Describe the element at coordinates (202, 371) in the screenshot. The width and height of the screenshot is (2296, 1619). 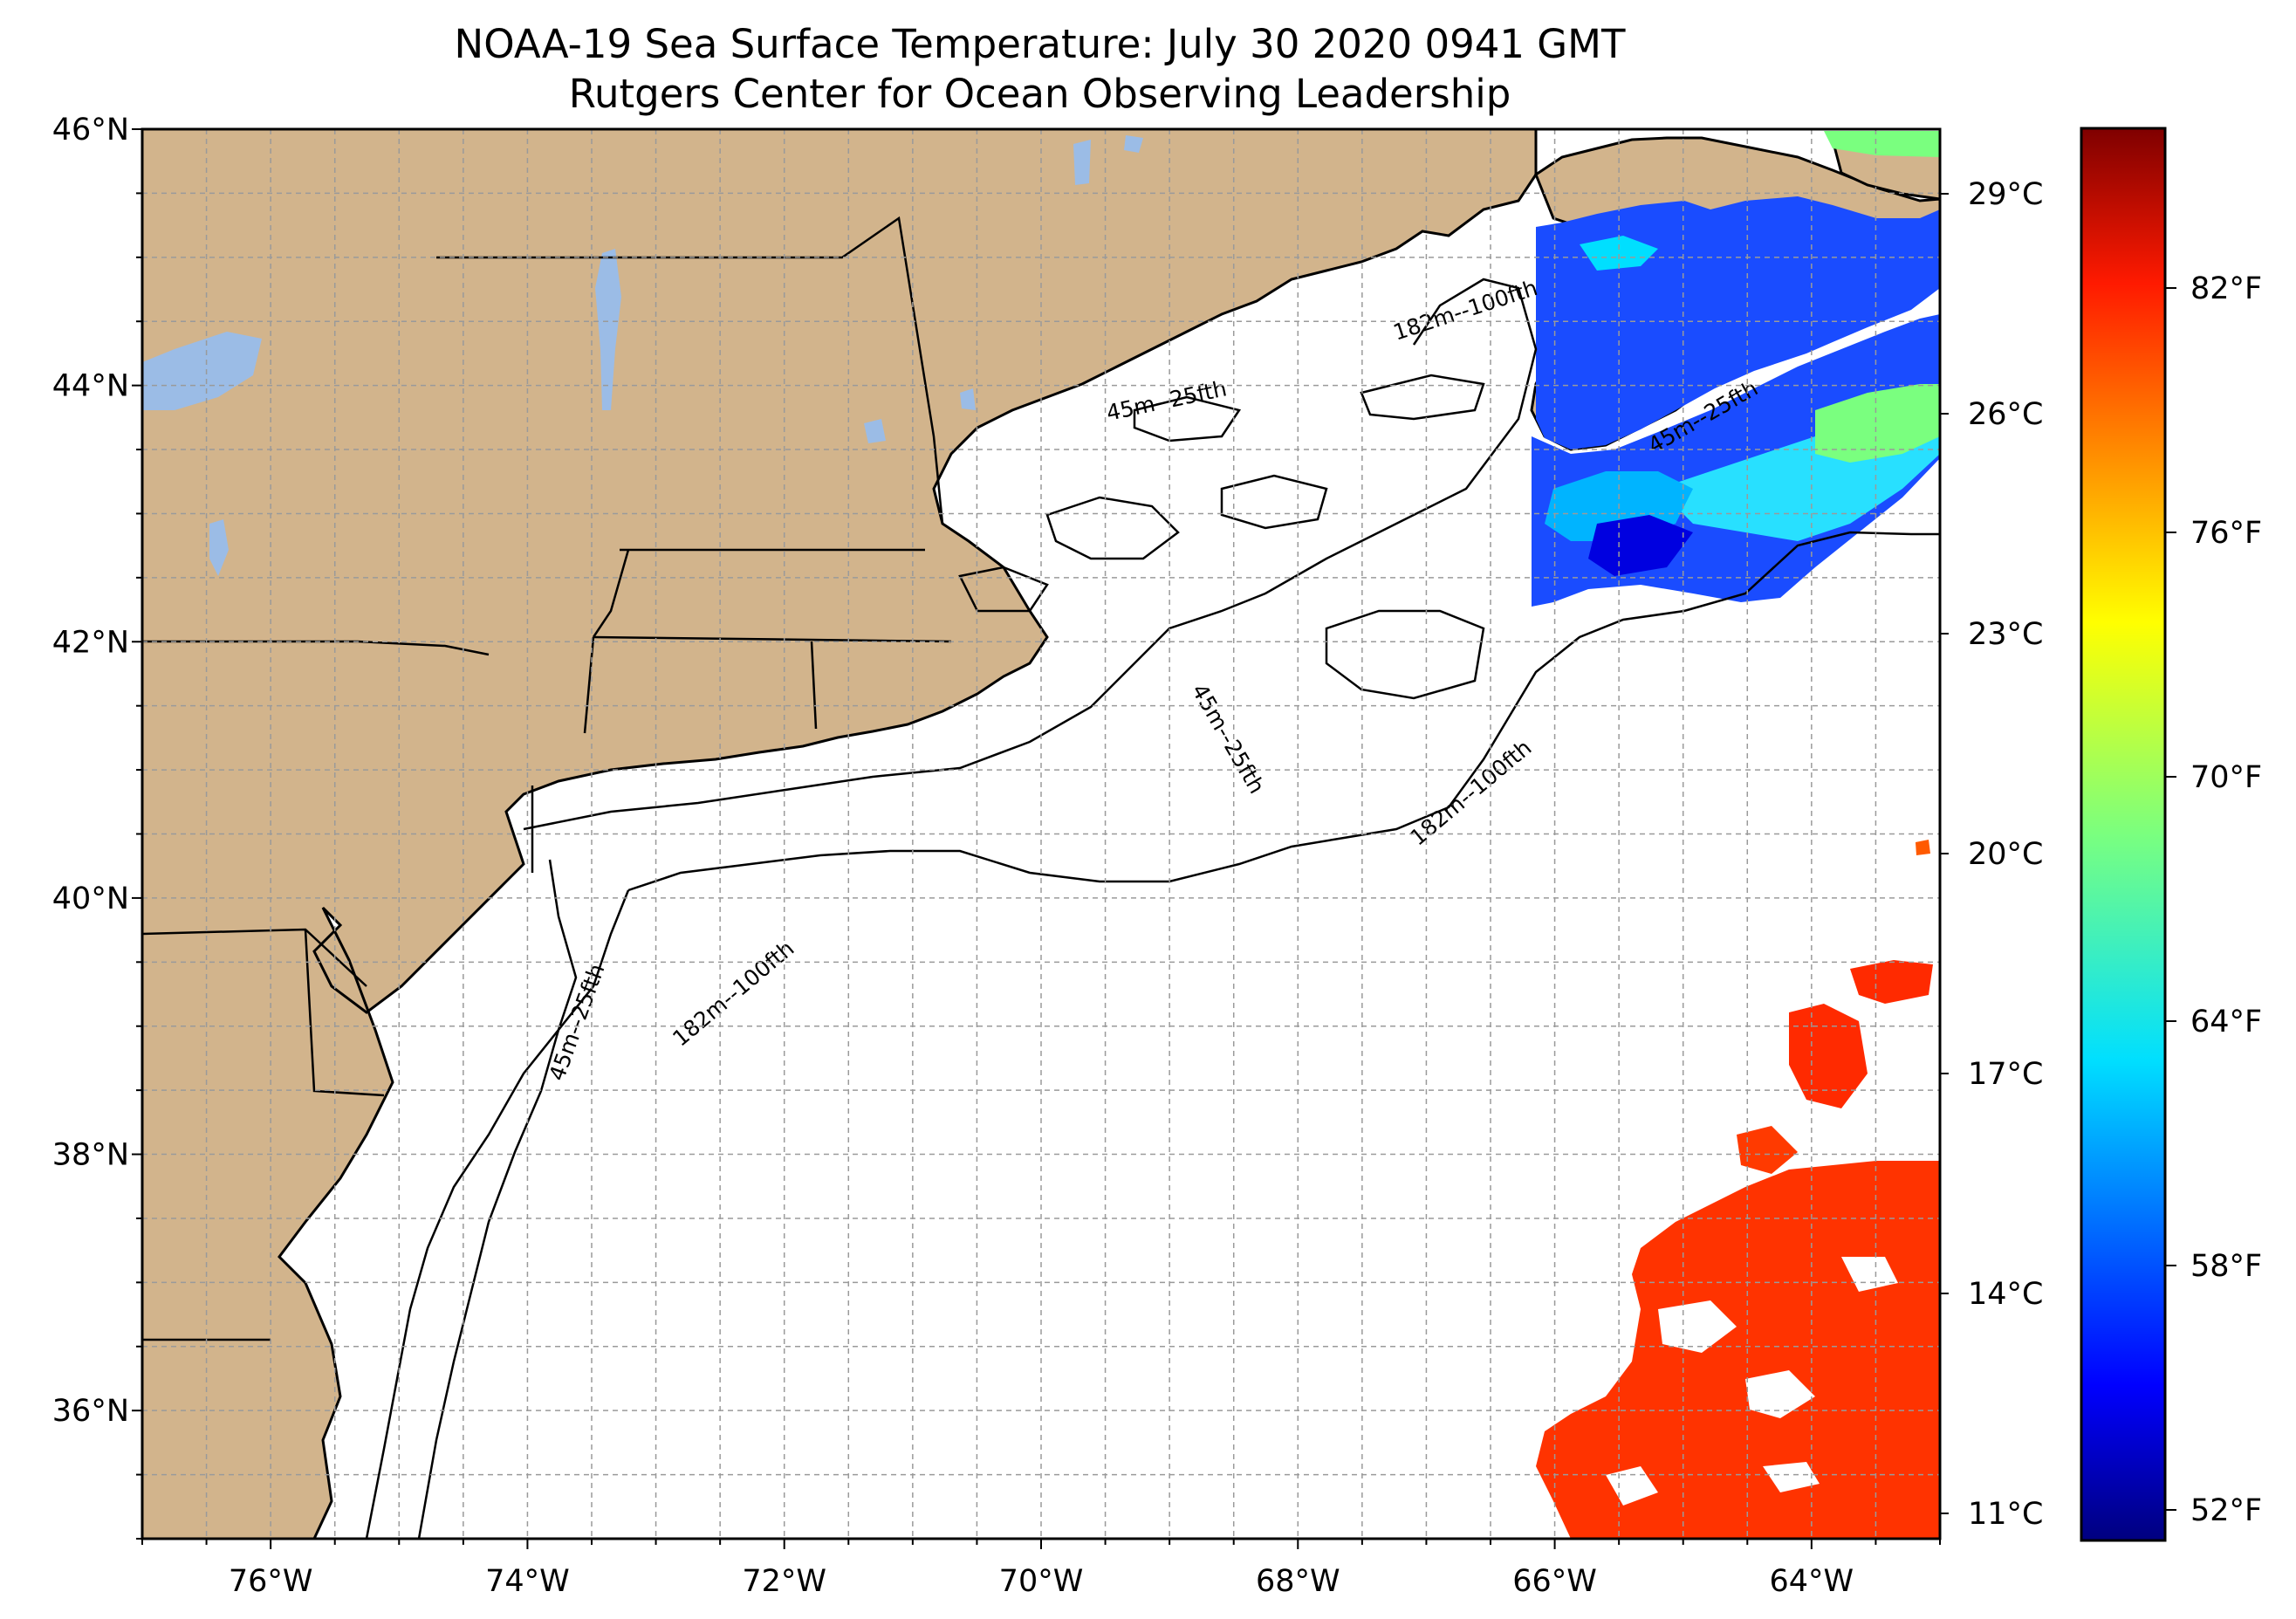
I see `lake-ontario` at that location.